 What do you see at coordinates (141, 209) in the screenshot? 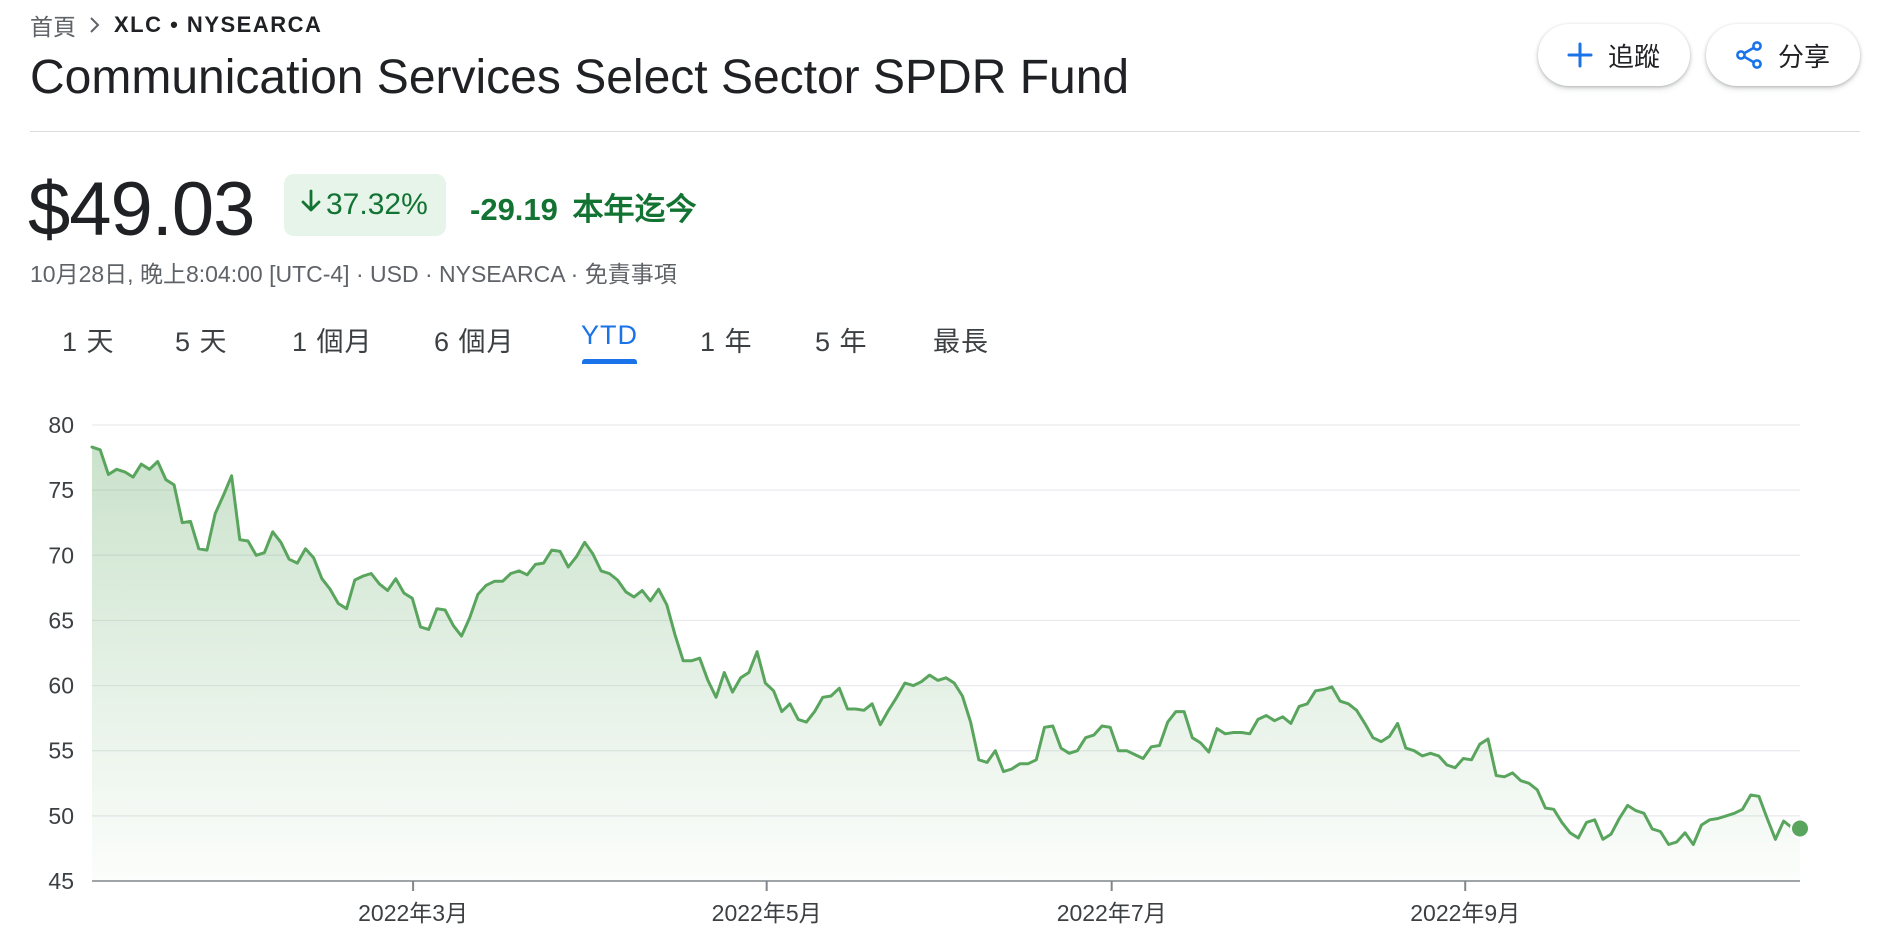
I see `current-price: $49.03` at bounding box center [141, 209].